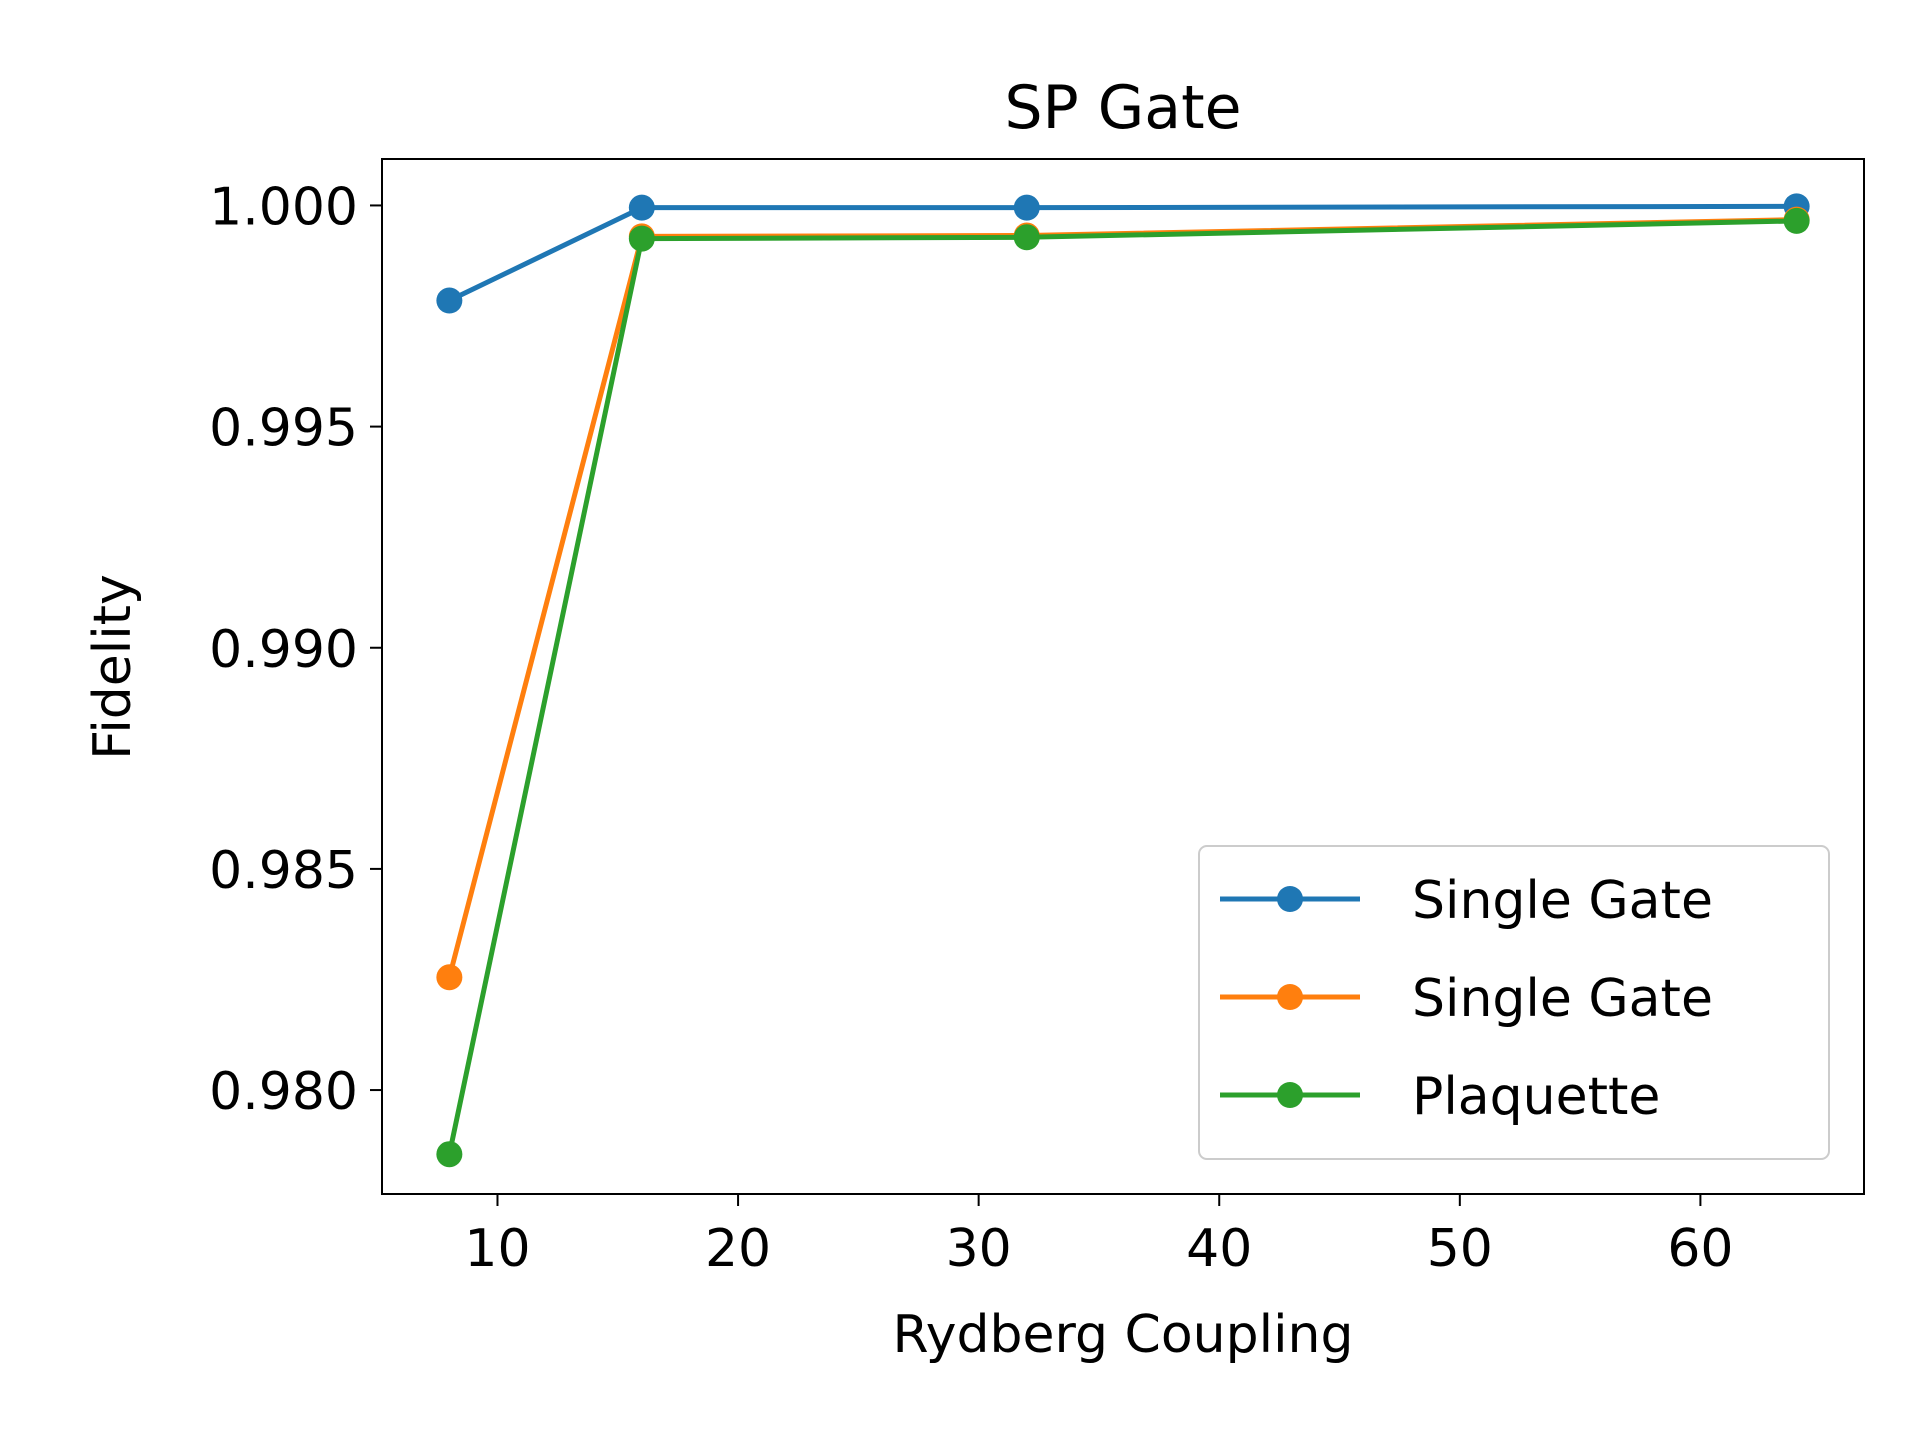 This screenshot has height=1440, width=1920. I want to click on x-tick-label: 50, so click(1460, 1249).